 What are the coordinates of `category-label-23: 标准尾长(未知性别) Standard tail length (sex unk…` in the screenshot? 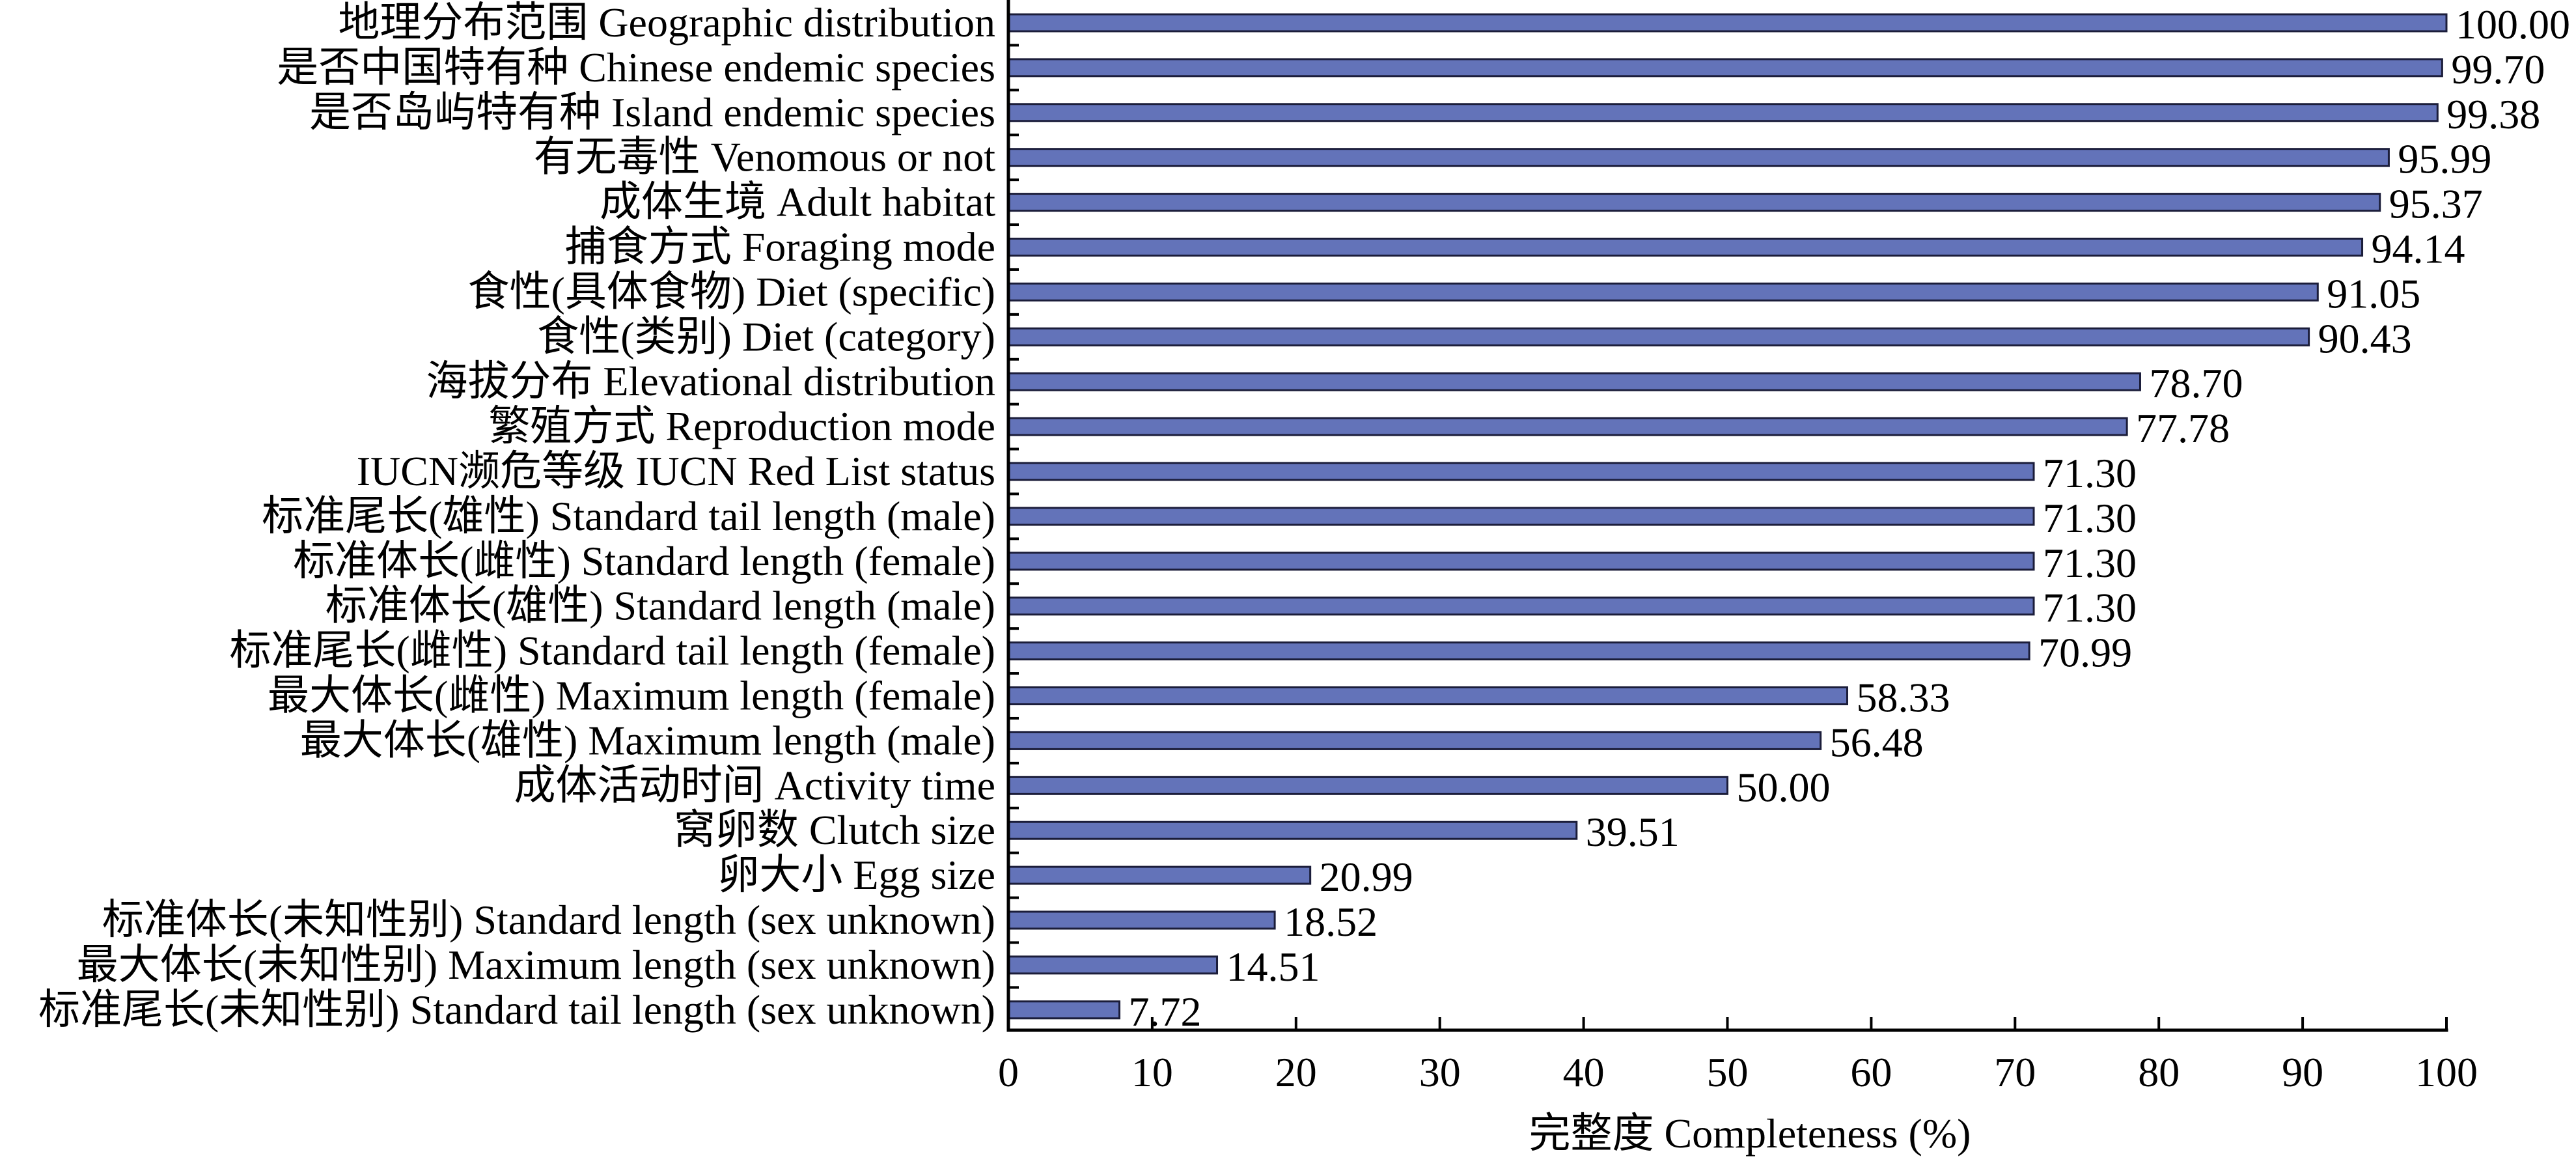 It's located at (516, 1010).